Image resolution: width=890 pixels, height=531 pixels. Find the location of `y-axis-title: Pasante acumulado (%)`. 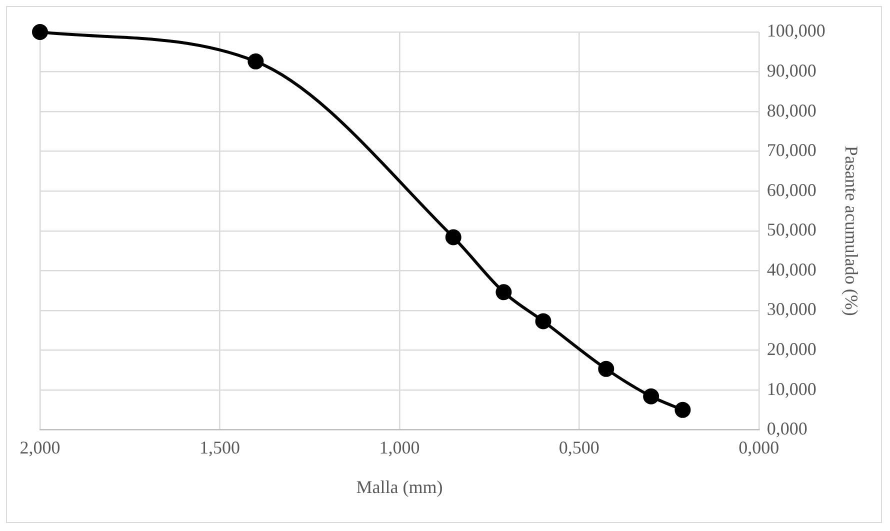

y-axis-title: Pasante acumulado (%) is located at coordinates (851, 231).